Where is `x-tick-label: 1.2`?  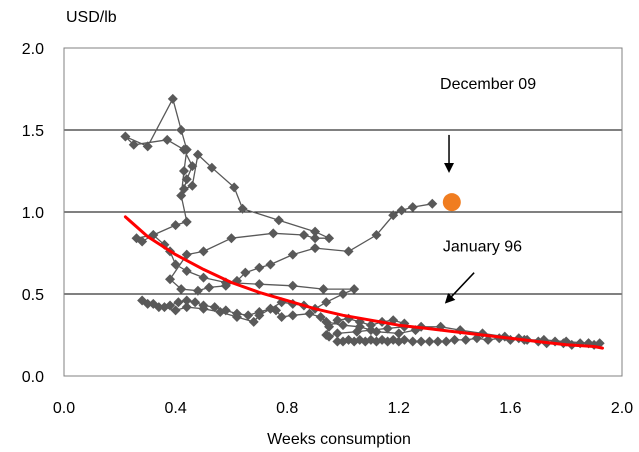
x-tick-label: 1.2 is located at coordinates (399, 408).